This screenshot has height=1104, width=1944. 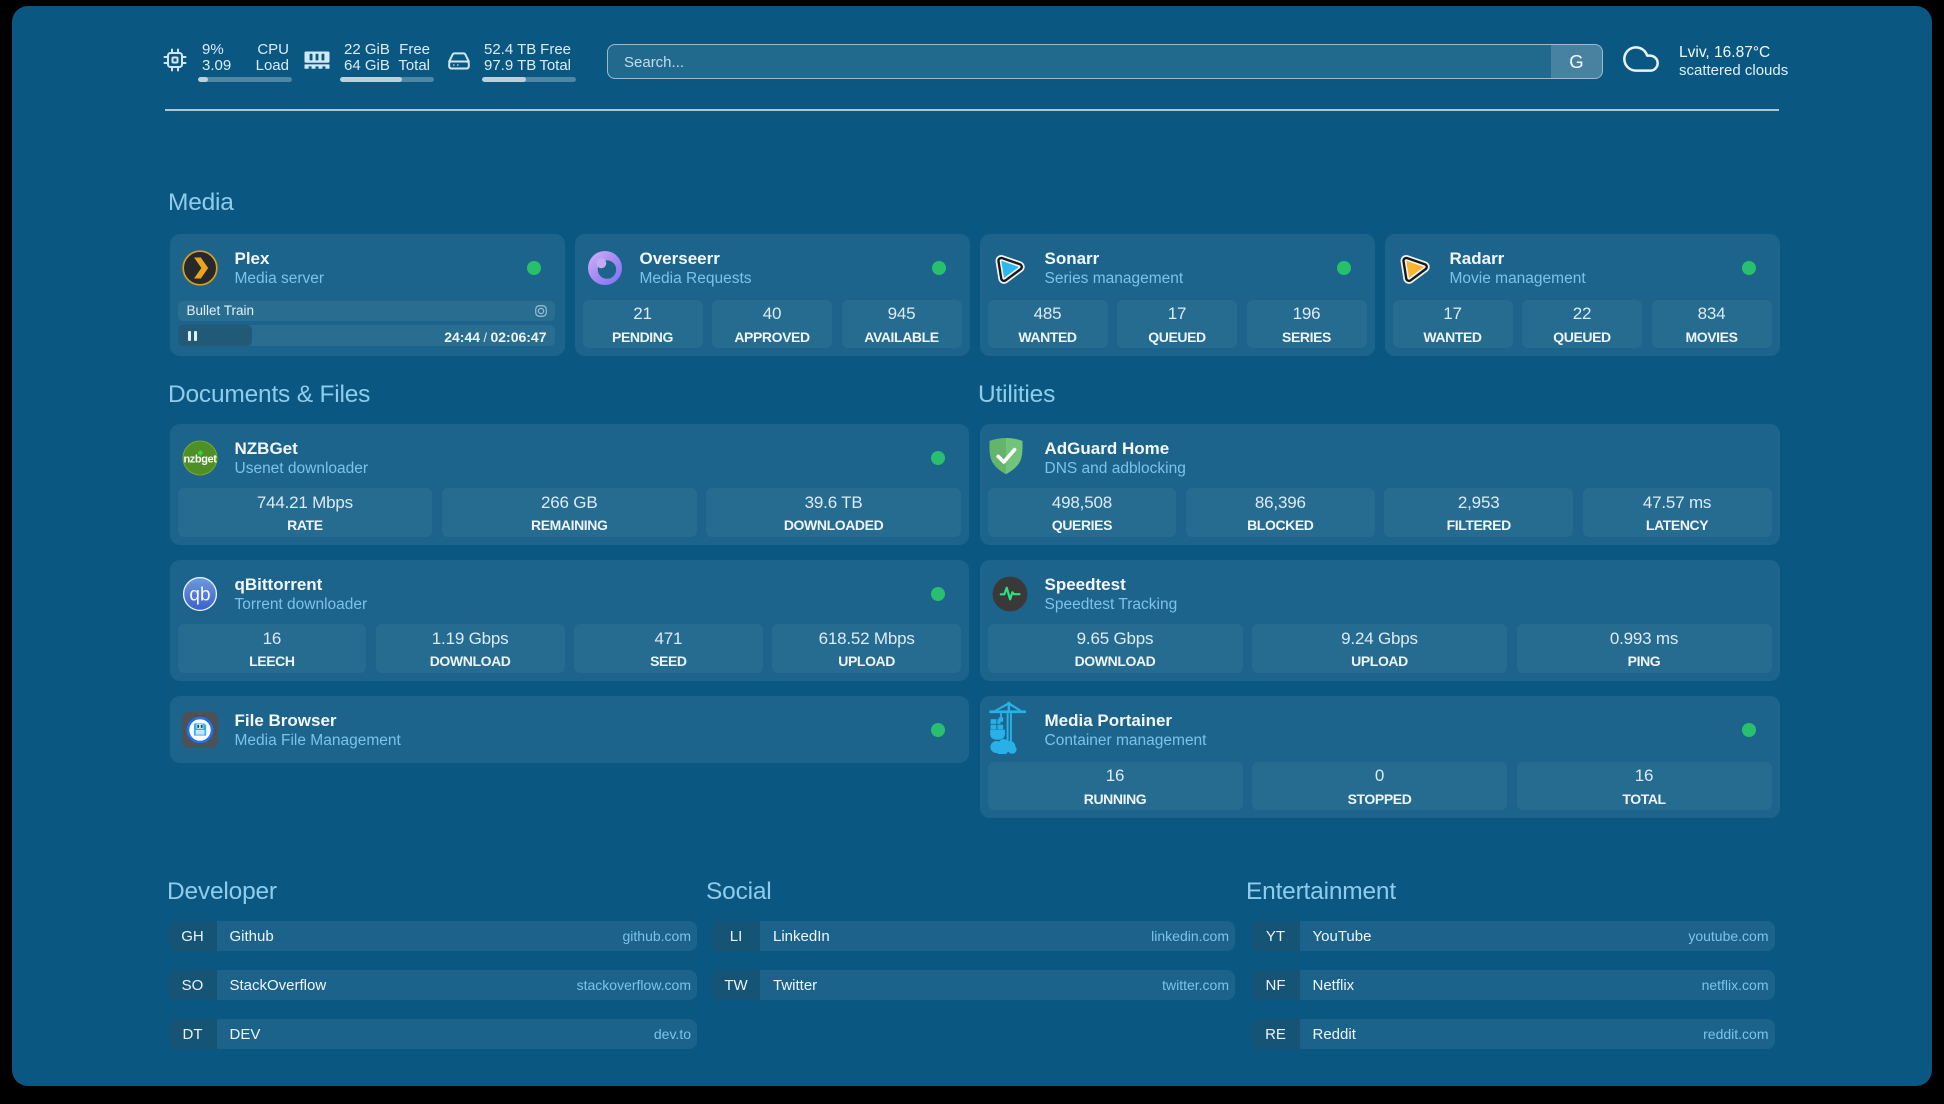 What do you see at coordinates (199, 594) in the screenshot?
I see `svg-text: qb` at bounding box center [199, 594].